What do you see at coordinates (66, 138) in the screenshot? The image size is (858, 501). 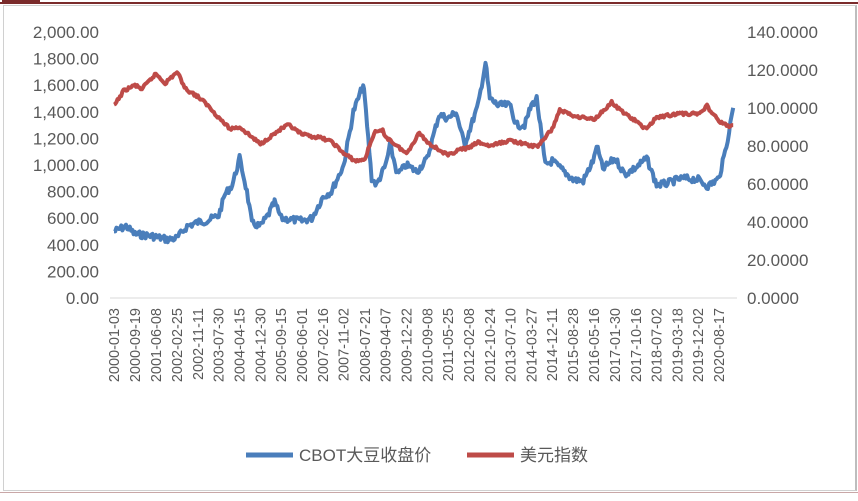 I see `y-left-tick-label: 1,200.00` at bounding box center [66, 138].